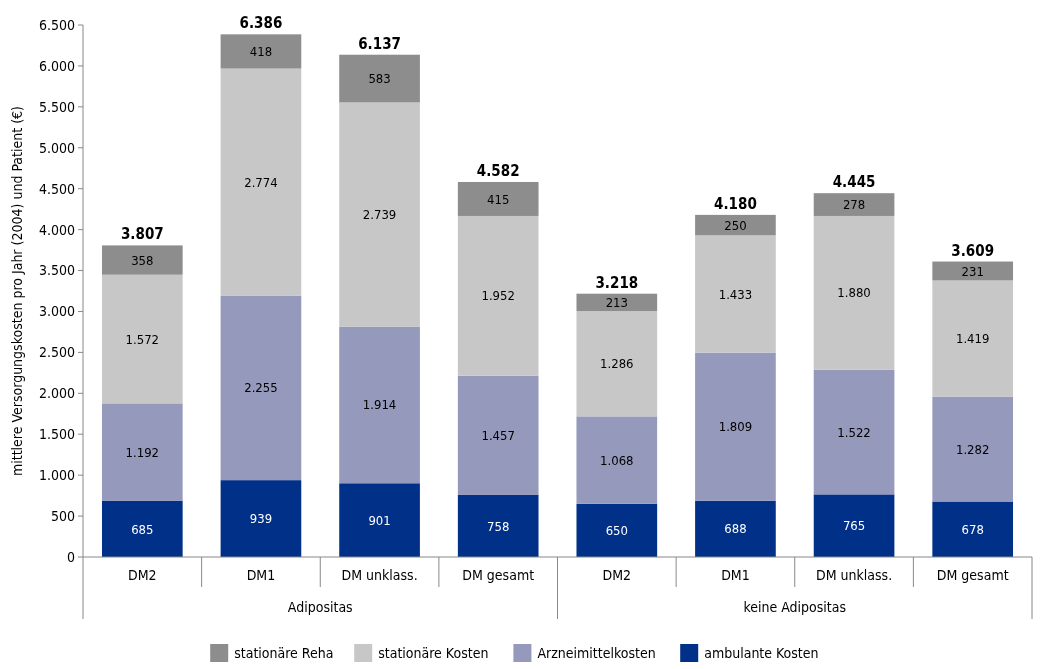 This screenshot has width=1042, height=669. I want to click on data-label: 1.192, so click(142, 452).